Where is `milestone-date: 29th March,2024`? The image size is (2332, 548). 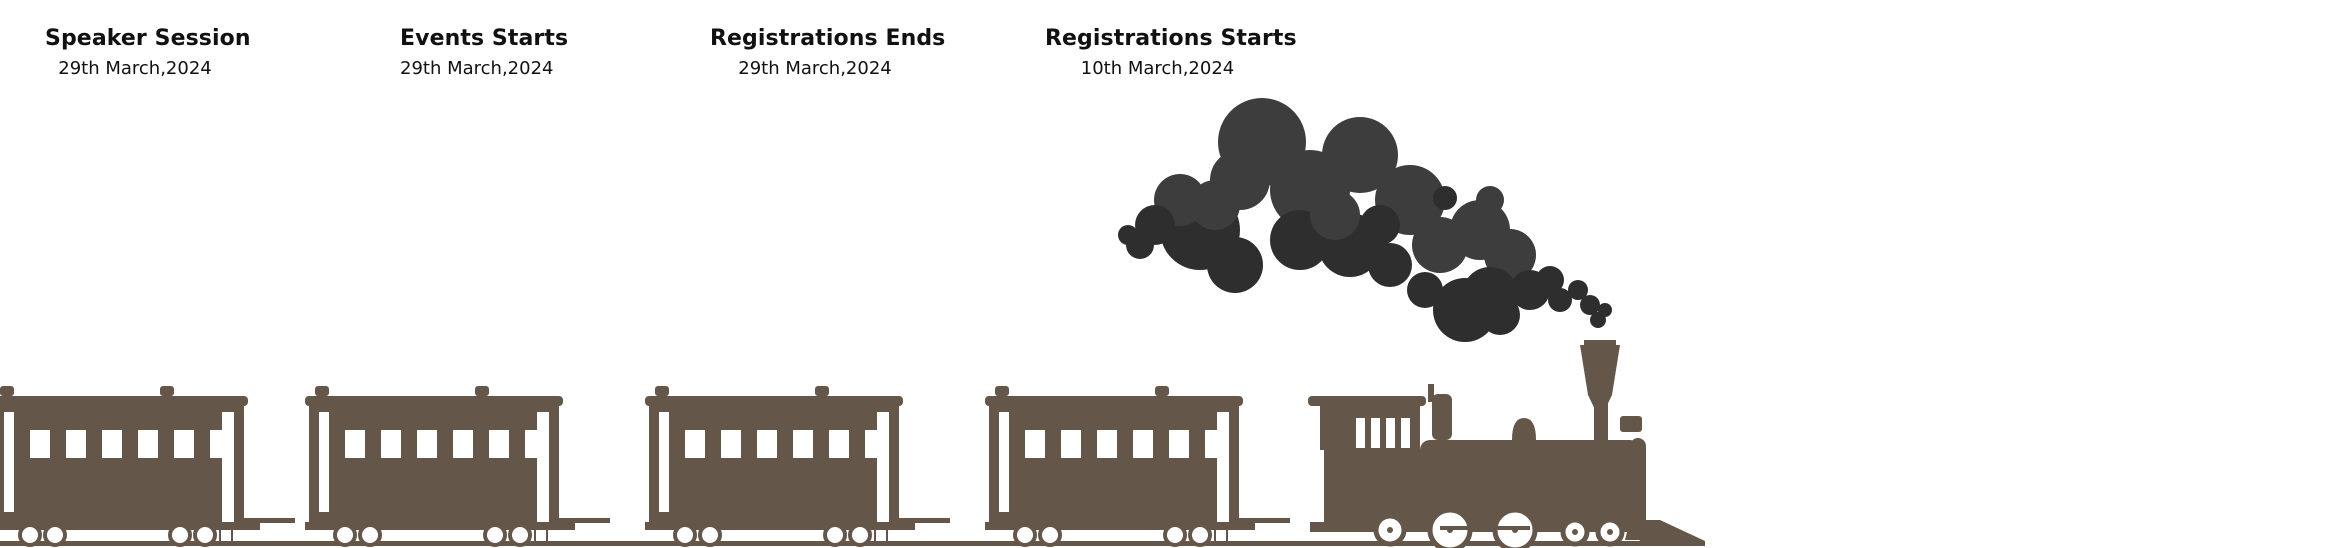 milestone-date: 29th March,2024 is located at coordinates (477, 68).